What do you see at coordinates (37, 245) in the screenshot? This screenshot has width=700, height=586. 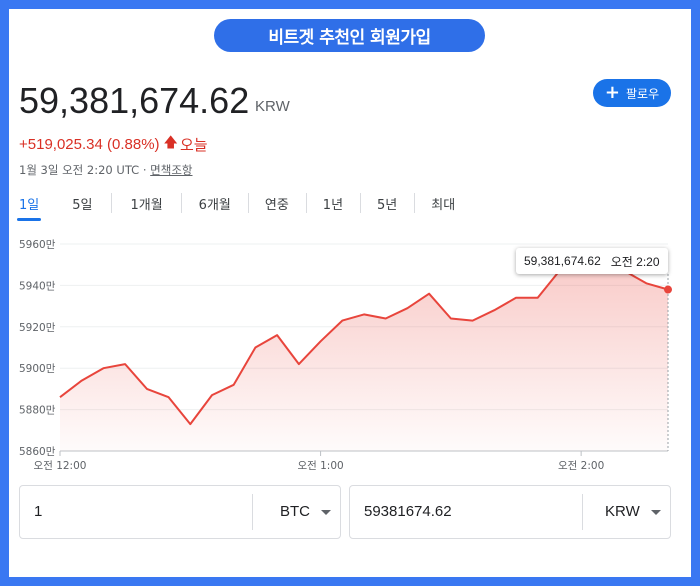 I see `y-tick-label: 5960만` at bounding box center [37, 245].